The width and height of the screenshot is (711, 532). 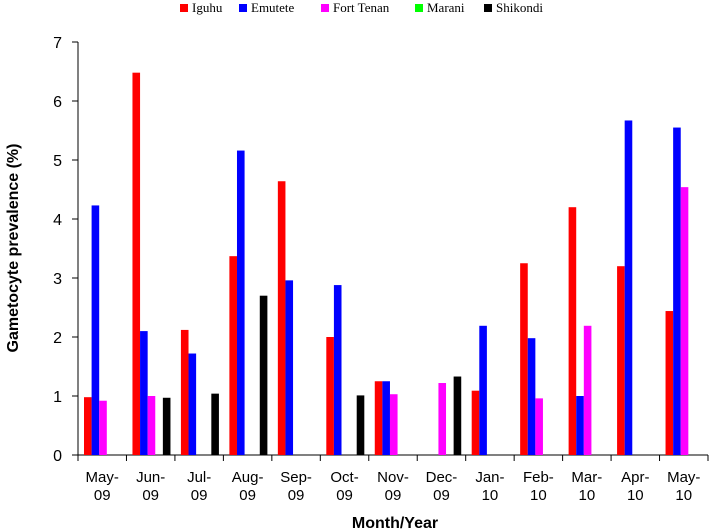 I want to click on x-tick-label-month: Nov-, so click(x=393, y=477).